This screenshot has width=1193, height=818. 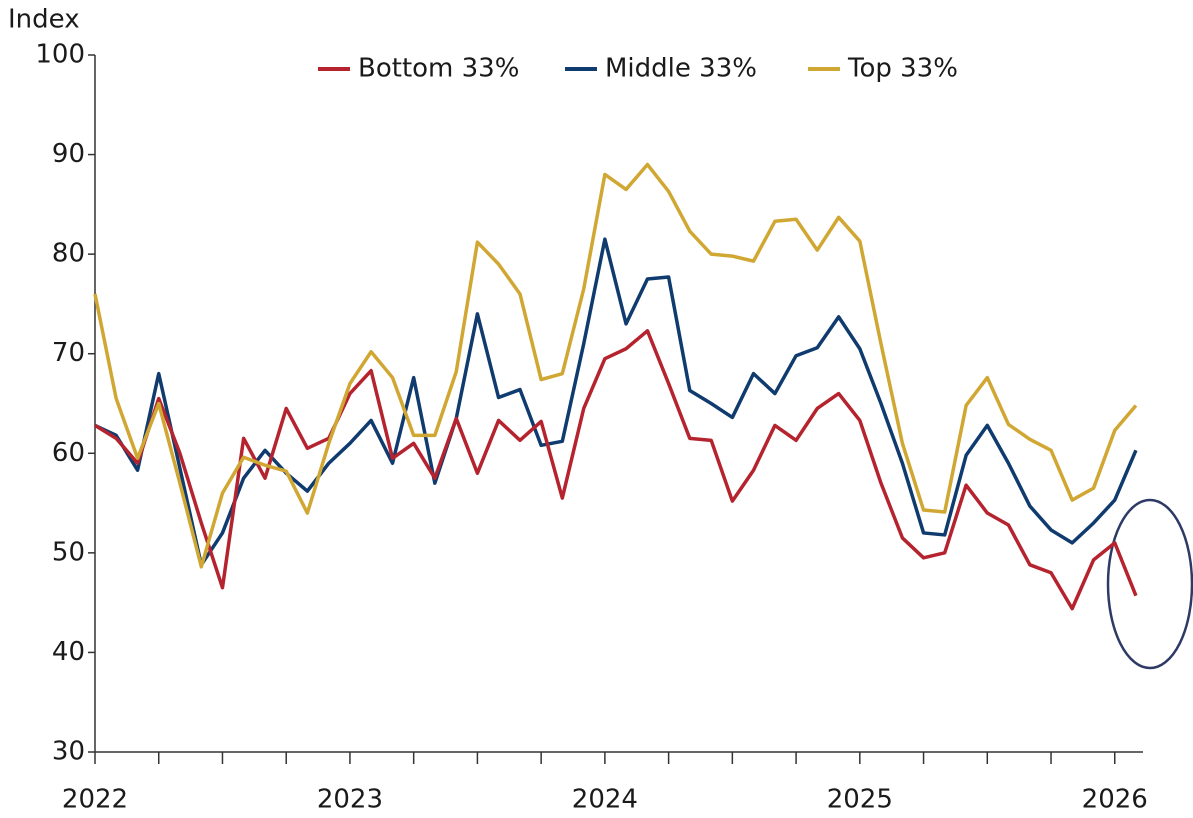 What do you see at coordinates (860, 800) in the screenshot?
I see `x-tick-label: 2025` at bounding box center [860, 800].